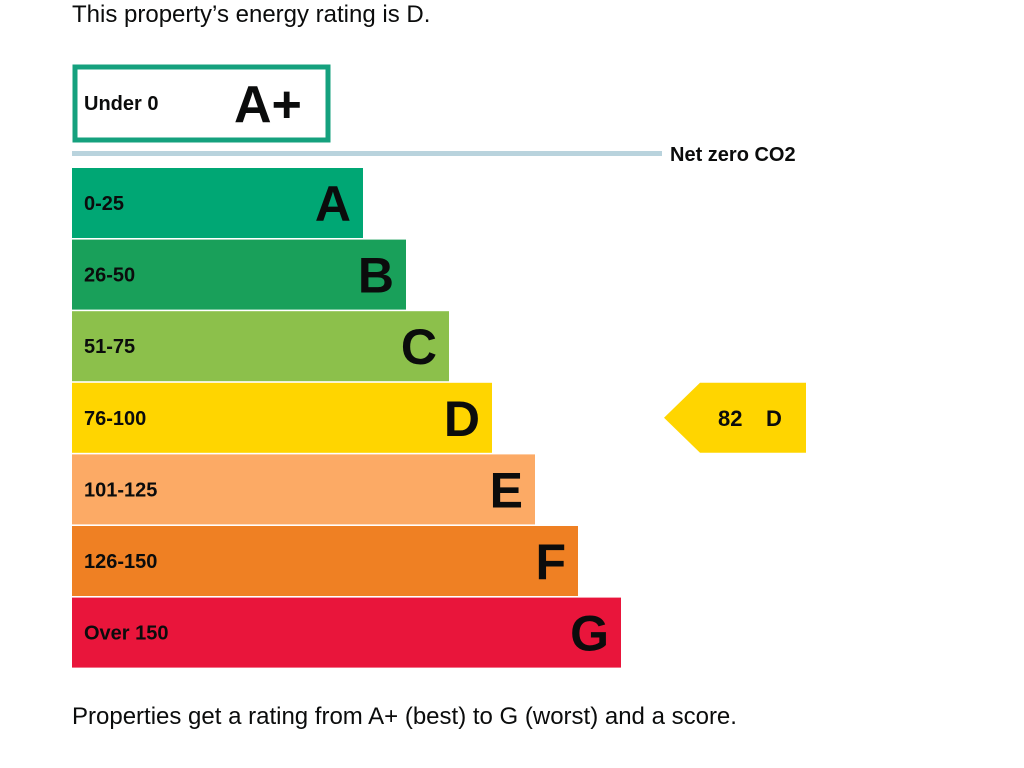 This screenshot has height=768, width=1024. I want to click on band-bar-a, so click(217, 203).